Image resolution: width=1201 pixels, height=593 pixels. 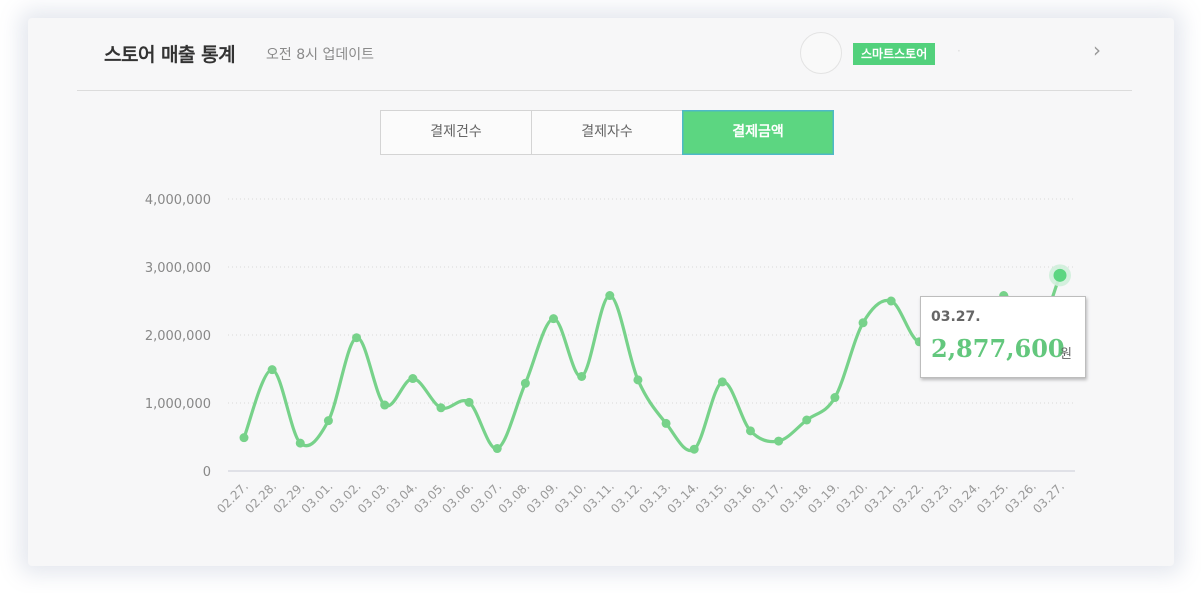 What do you see at coordinates (178, 200) in the screenshot?
I see `y-tick-label: 4,000,000` at bounding box center [178, 200].